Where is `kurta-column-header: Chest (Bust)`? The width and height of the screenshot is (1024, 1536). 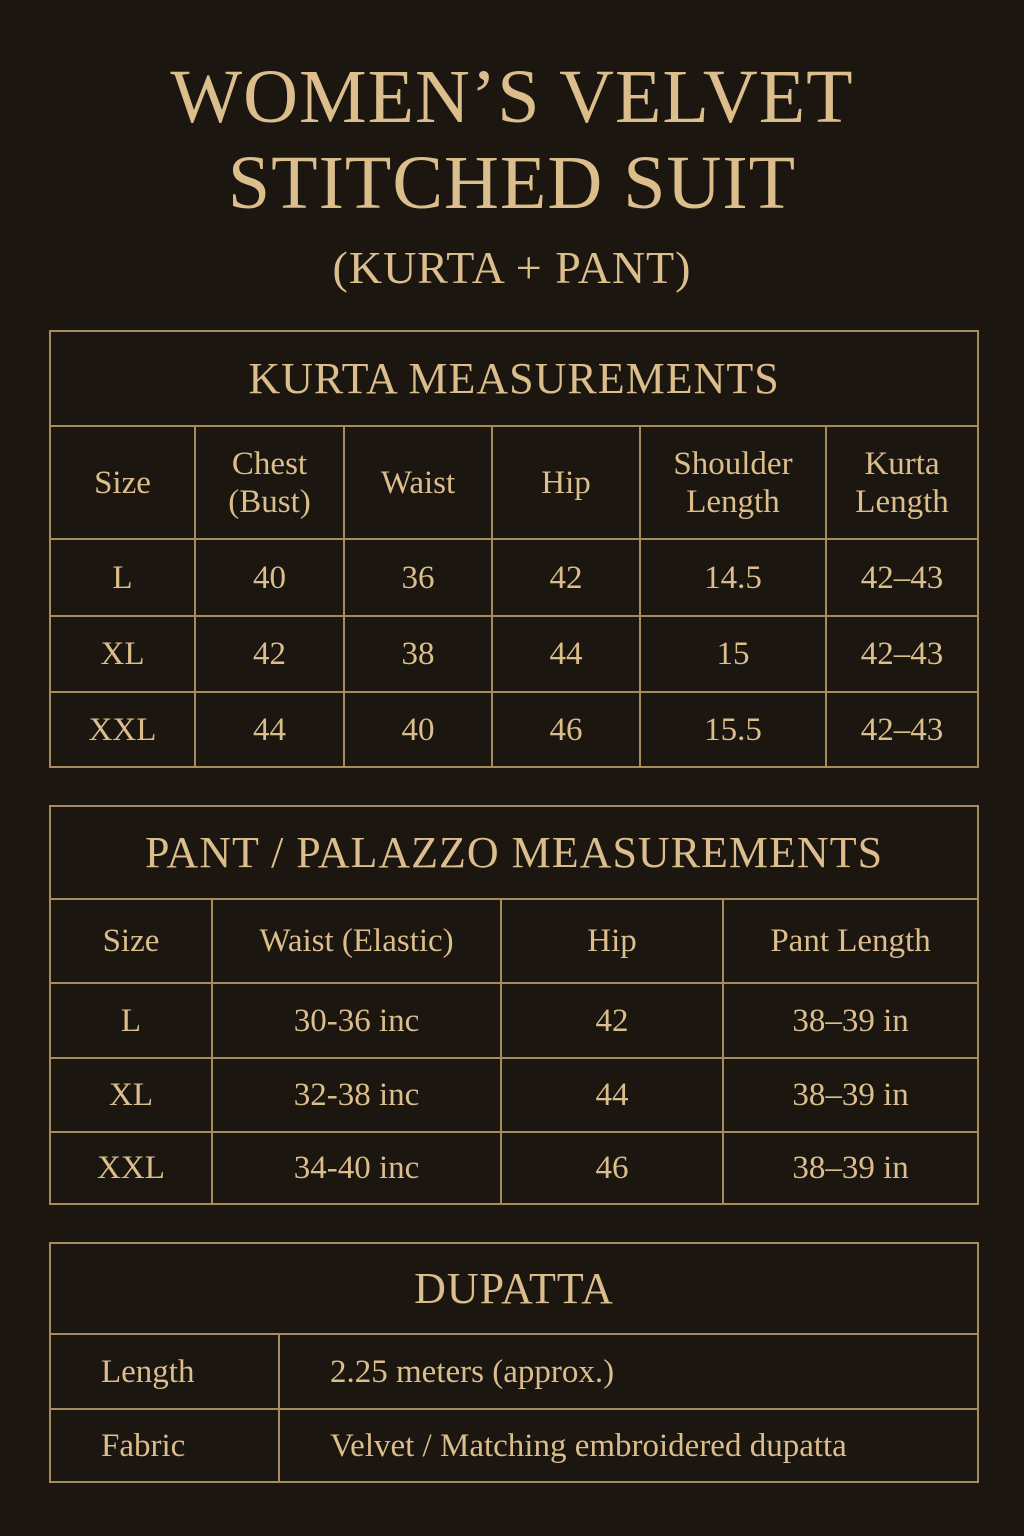
kurta-column-header: Chest (Bust) is located at coordinates (269, 482).